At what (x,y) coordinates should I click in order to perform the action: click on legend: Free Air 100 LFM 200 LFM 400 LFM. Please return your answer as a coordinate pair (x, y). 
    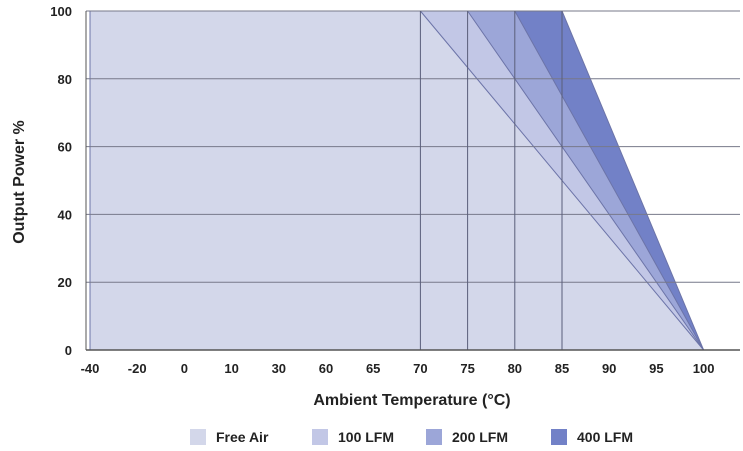
    Looking at the image, I should click on (411, 437).